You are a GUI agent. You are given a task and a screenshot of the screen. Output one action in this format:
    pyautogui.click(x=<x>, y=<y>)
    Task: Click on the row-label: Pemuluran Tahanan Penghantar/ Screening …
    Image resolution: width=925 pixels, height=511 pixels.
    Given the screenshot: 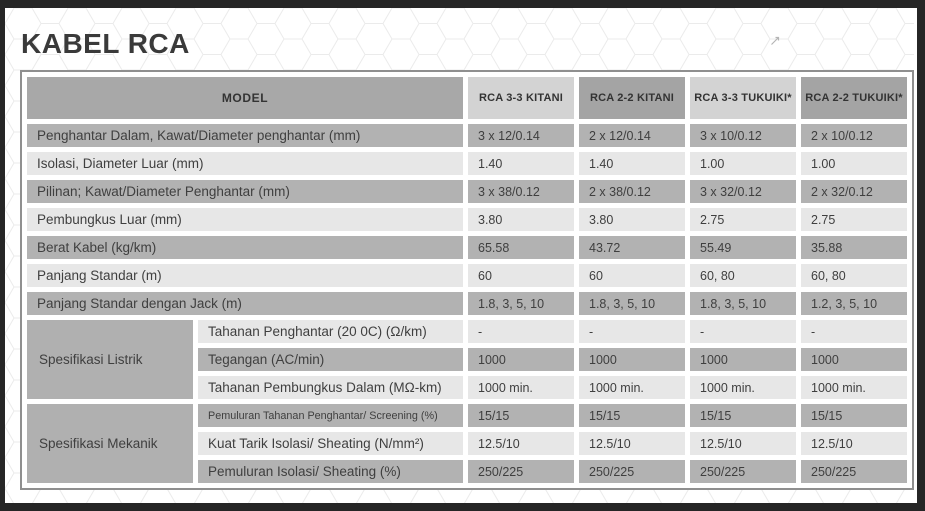 What is the action you would take?
    pyautogui.click(x=330, y=415)
    